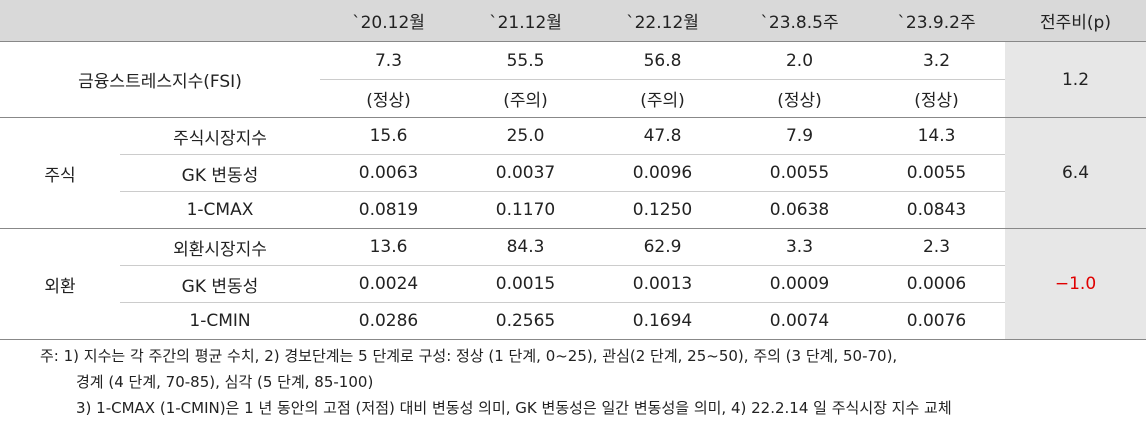 The image size is (1146, 434). I want to click on change-cell: 6.4, so click(1075, 173).